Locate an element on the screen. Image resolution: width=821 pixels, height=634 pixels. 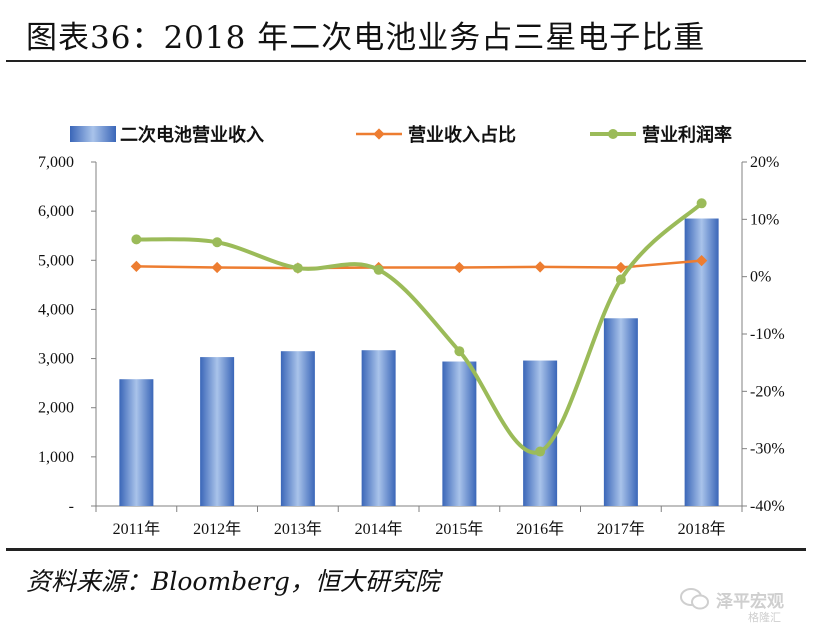
footer-divider is located at coordinates (406, 549).